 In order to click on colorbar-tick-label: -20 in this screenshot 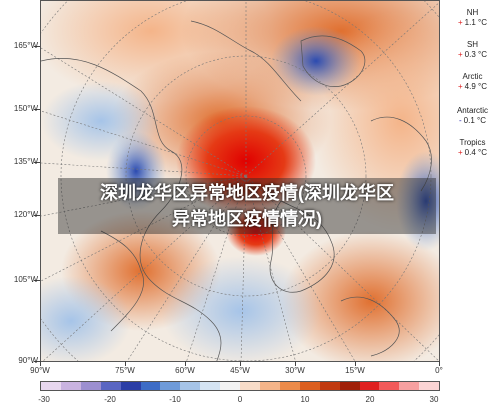, I will do `click(110, 399)`.